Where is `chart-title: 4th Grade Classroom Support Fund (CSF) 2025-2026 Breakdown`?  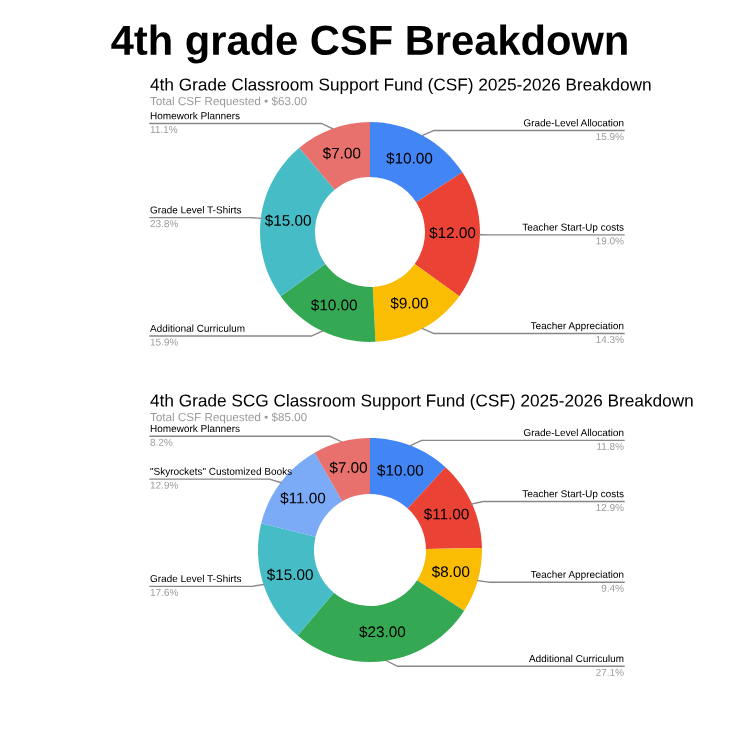
chart-title: 4th Grade Classroom Support Fund (CSF) 2025-2026 Breakdown is located at coordinates (400, 86).